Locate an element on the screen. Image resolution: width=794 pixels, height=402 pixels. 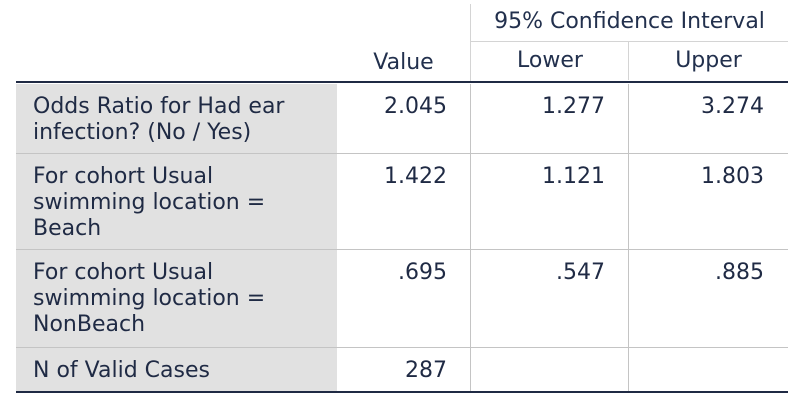
value-column-header: Value is located at coordinates (403, 62).